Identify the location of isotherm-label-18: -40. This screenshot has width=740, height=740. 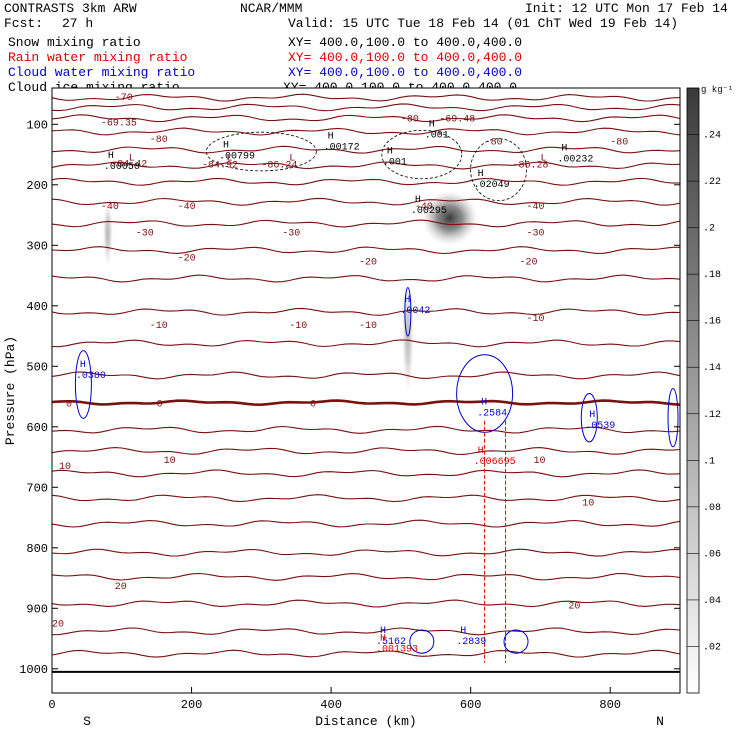
(535, 207).